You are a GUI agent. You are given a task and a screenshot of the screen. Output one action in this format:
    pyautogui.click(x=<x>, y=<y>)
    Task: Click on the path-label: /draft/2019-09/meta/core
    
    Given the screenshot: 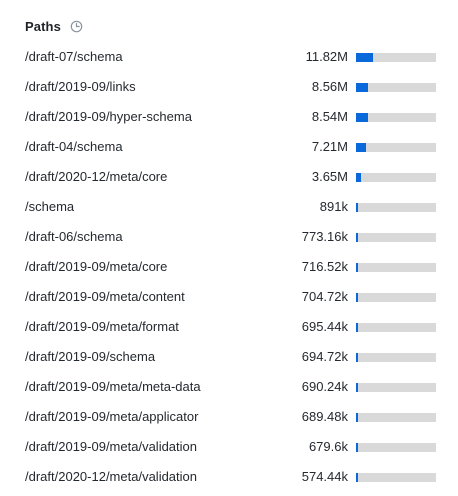 What is the action you would take?
    pyautogui.click(x=96, y=266)
    